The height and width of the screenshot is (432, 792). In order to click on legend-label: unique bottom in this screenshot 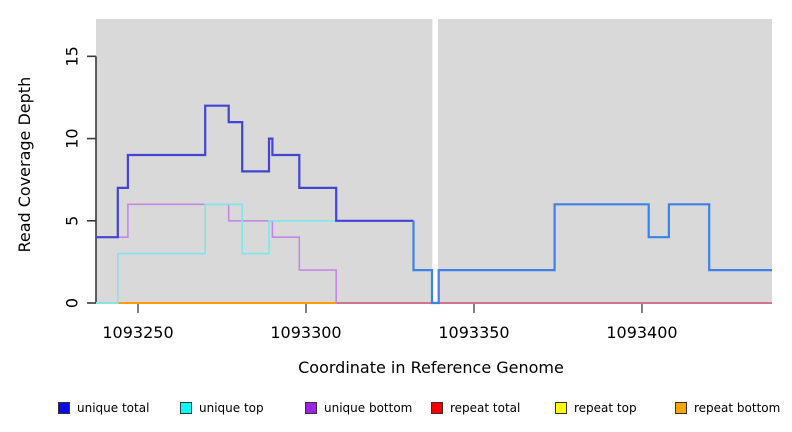, I will do `click(368, 408)`.